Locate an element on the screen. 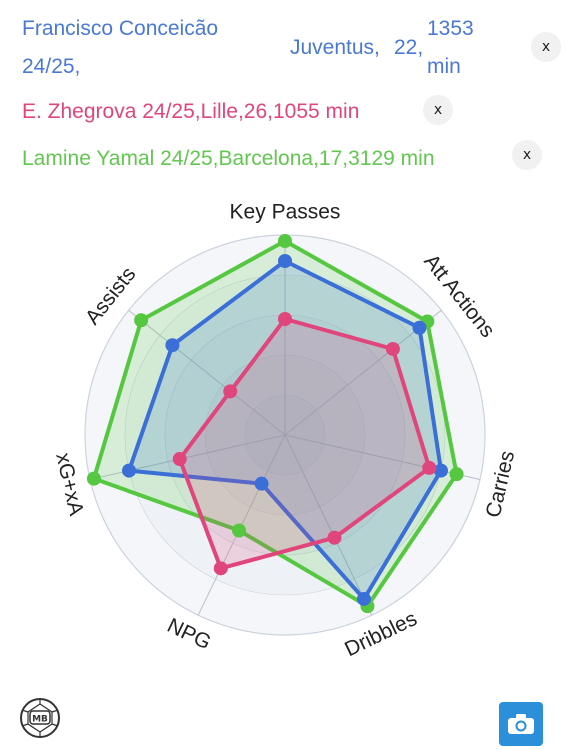  remove-player-1-button: x is located at coordinates (546, 47).